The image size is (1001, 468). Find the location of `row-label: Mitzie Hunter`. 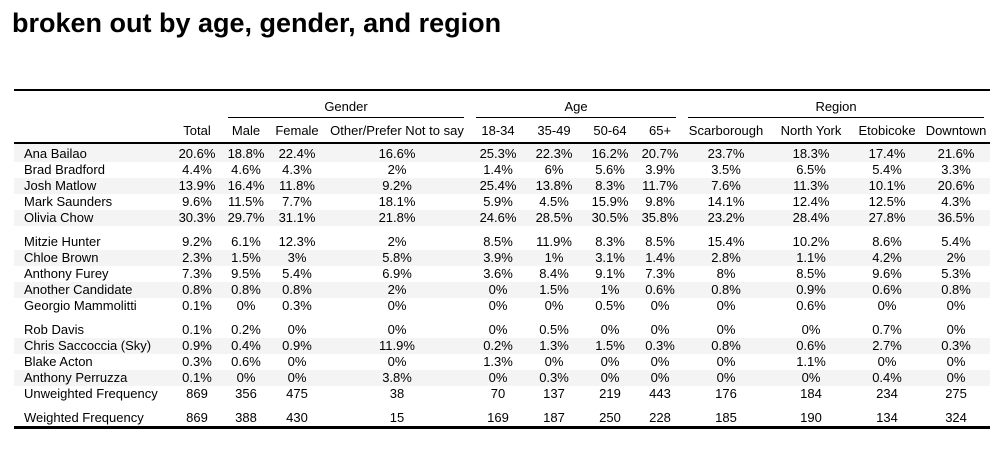

row-label: Mitzie Hunter is located at coordinates (62, 242).